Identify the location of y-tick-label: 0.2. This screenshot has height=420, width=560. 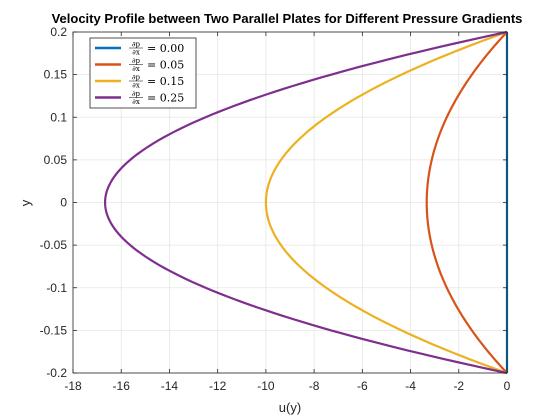
(58, 32).